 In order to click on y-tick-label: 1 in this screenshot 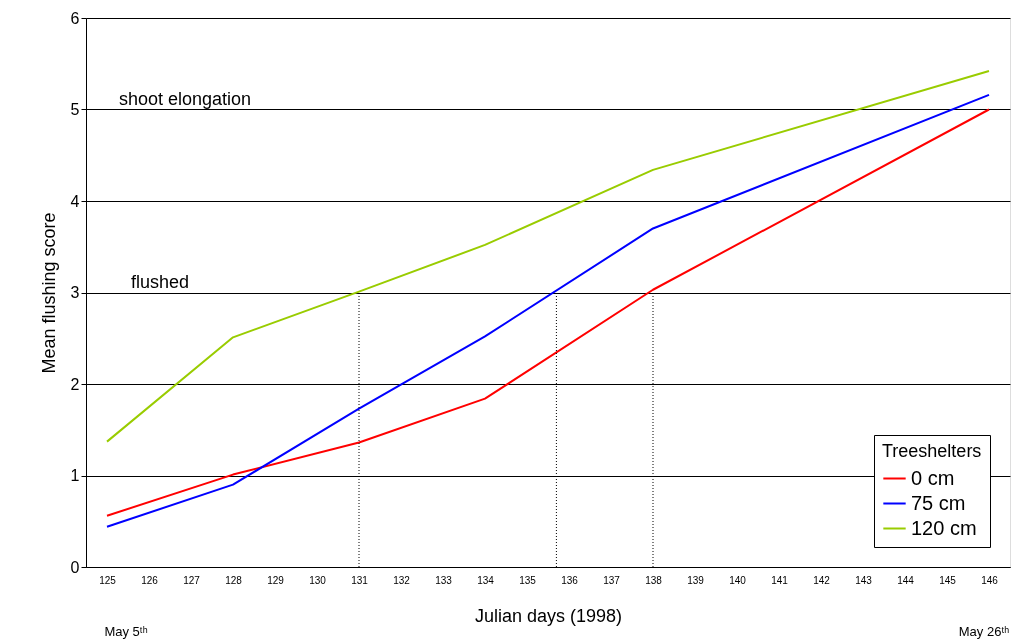, I will do `click(75, 475)`.